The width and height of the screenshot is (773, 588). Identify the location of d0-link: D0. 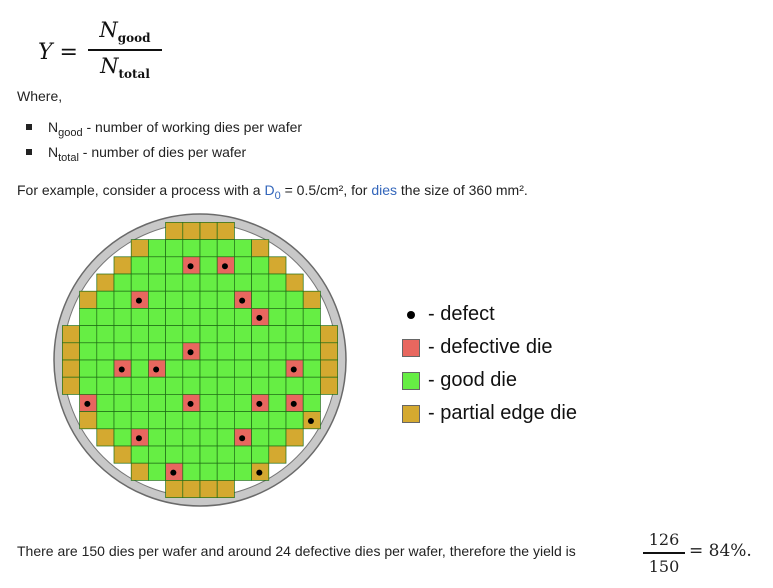
(272, 192).